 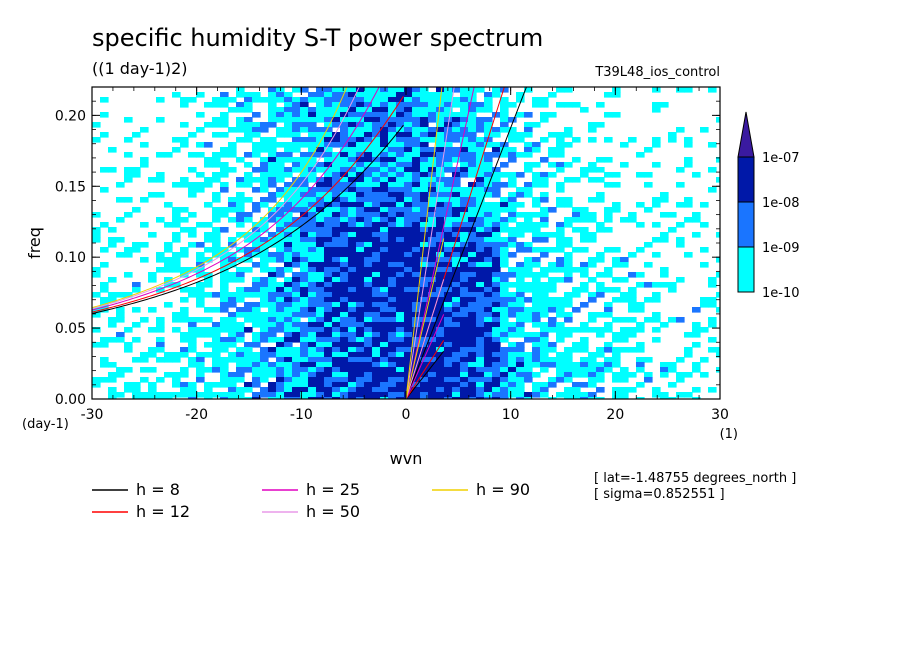 What do you see at coordinates (70, 400) in the screenshot?
I see `y-tick-label: 0.00` at bounding box center [70, 400].